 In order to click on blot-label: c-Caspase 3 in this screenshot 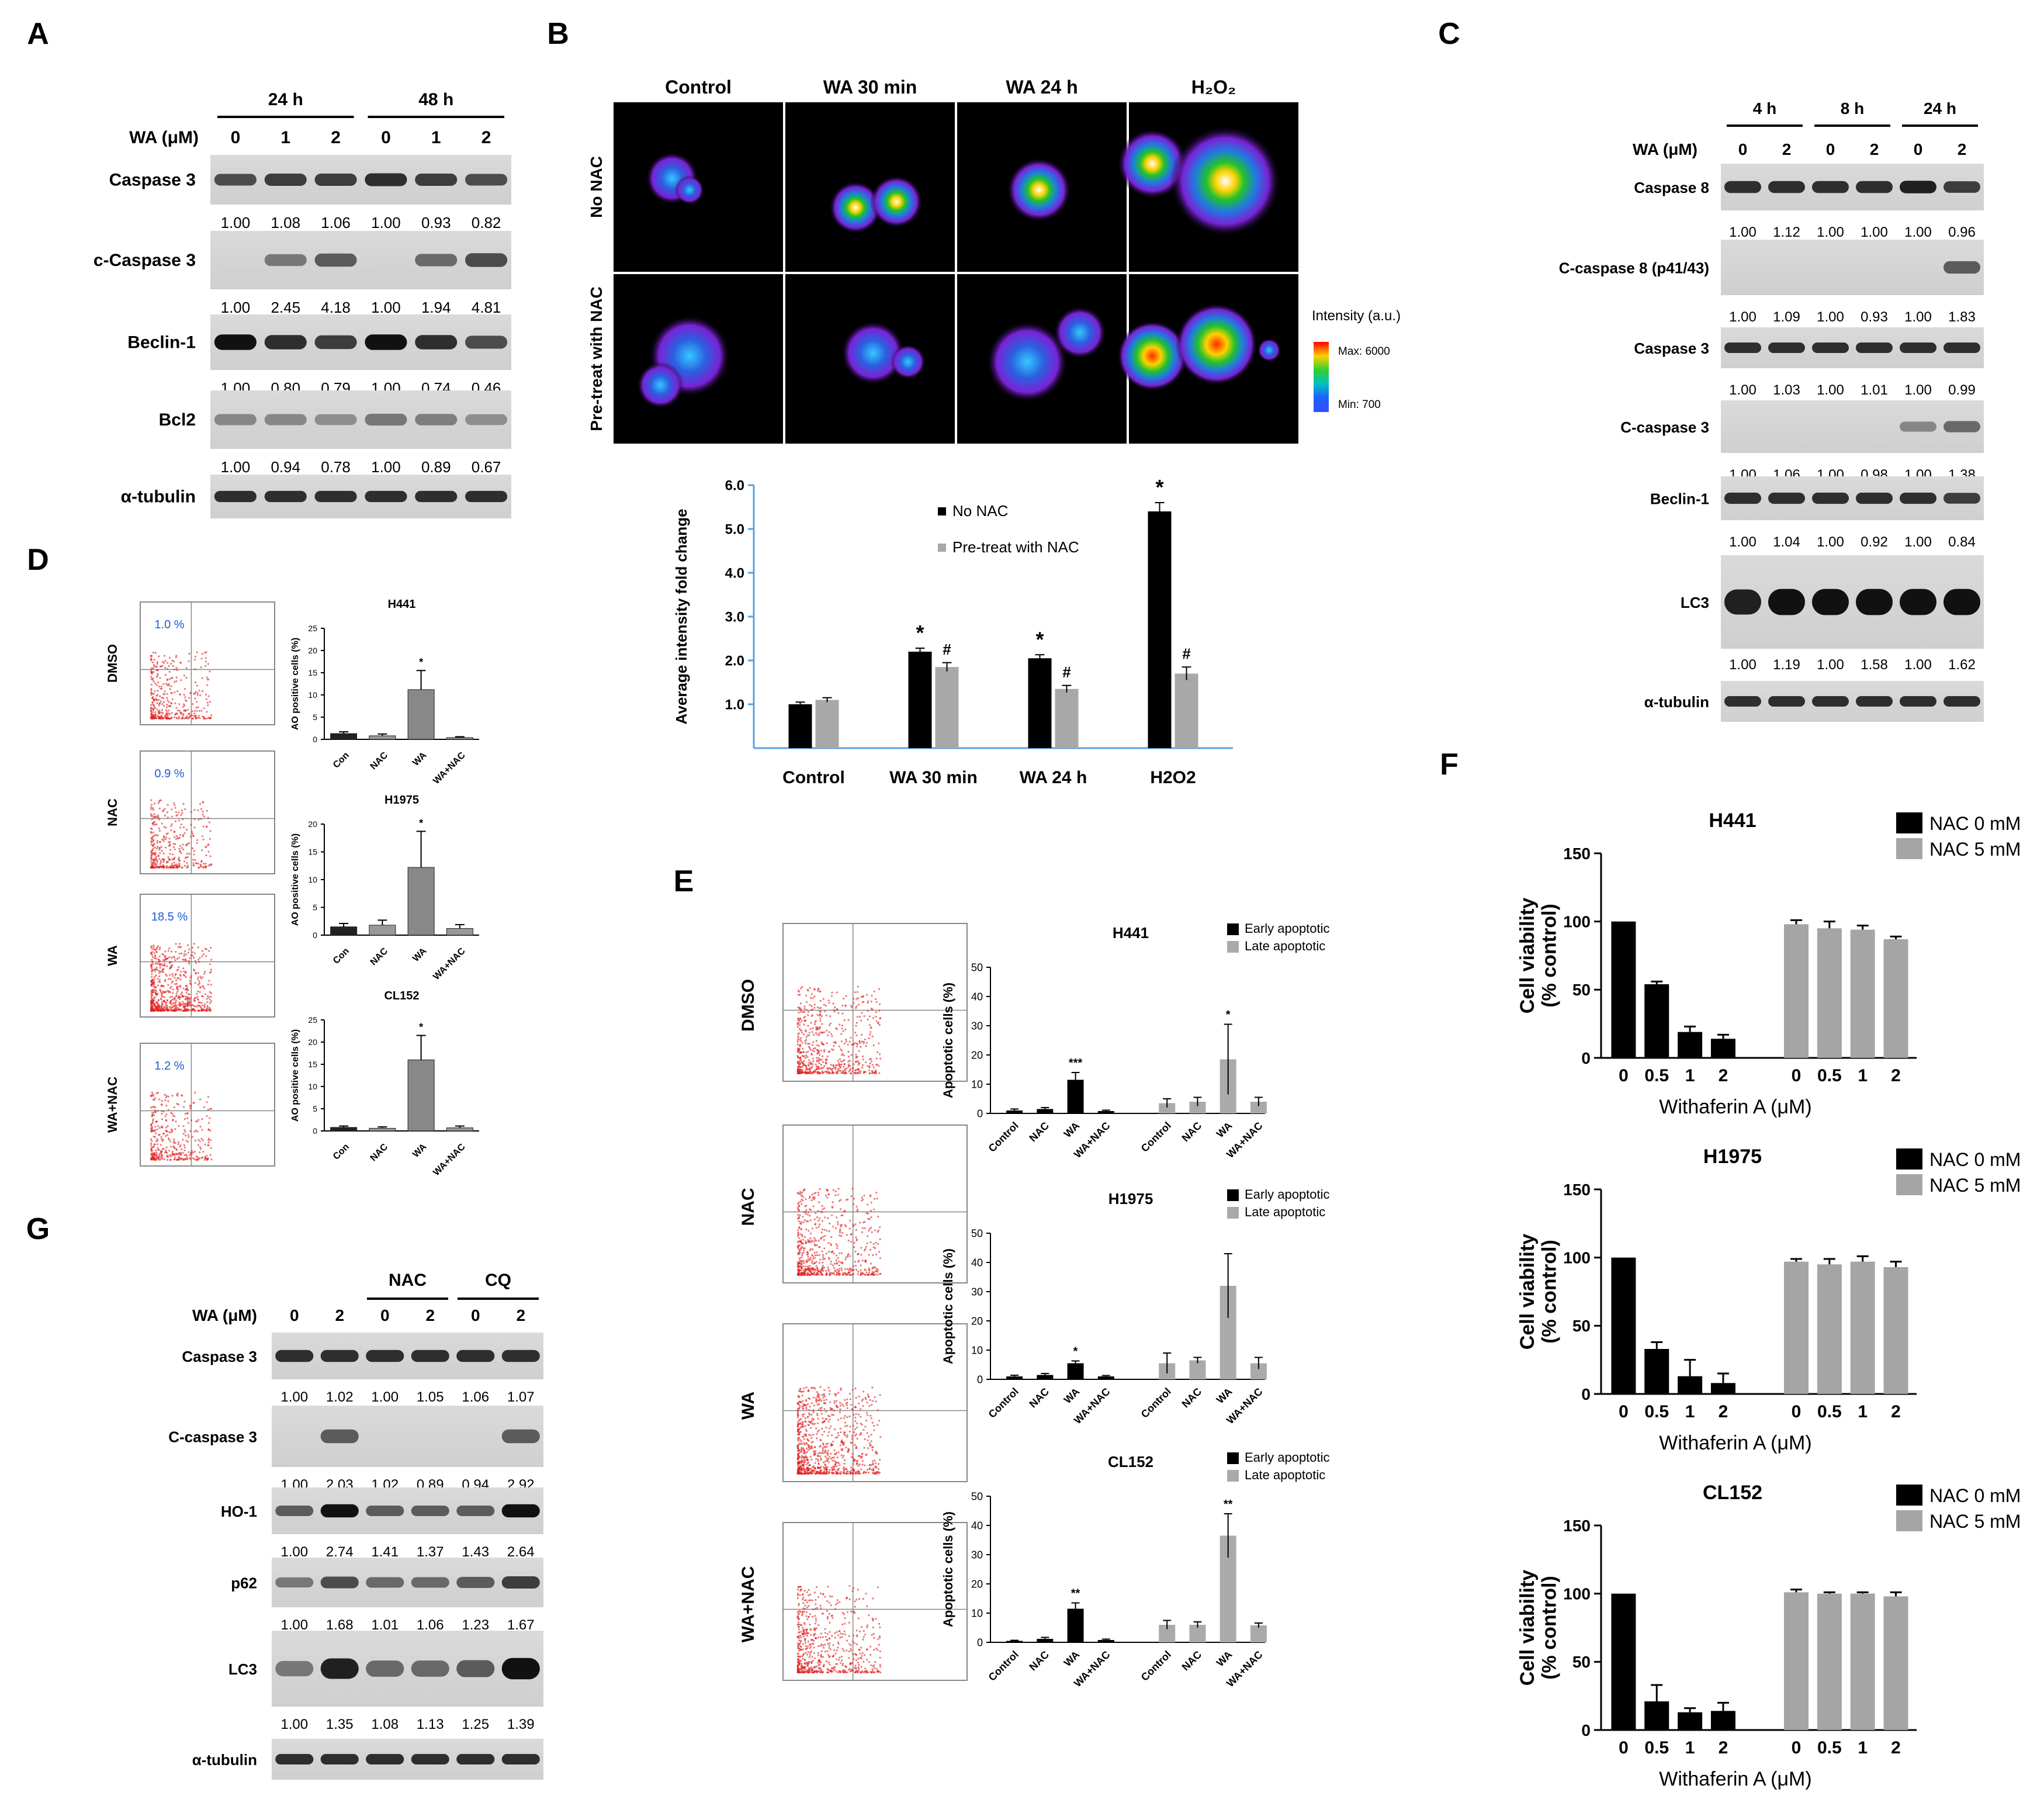, I will do `click(144, 260)`.